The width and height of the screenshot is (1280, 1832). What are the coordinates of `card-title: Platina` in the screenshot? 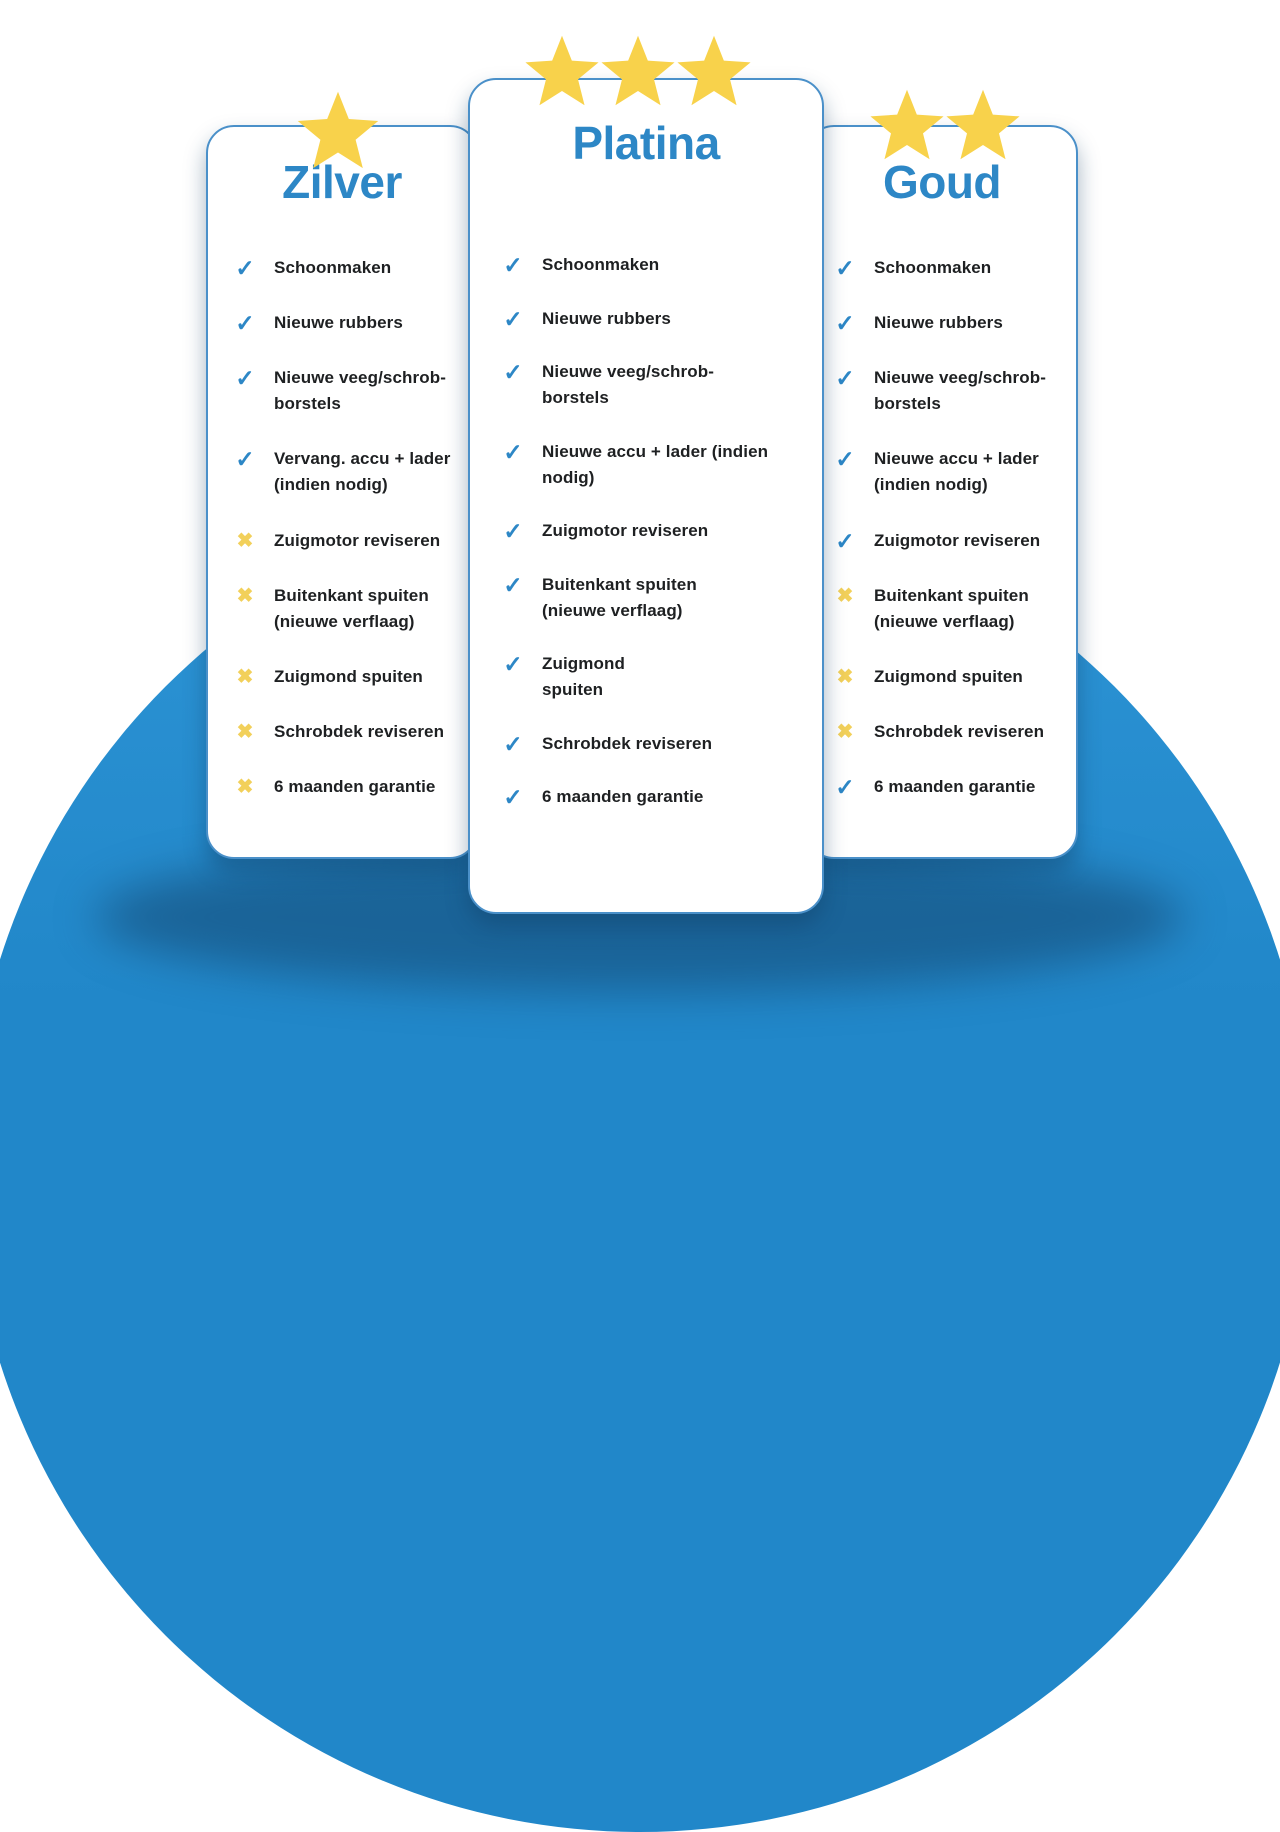 It's located at (646, 143).